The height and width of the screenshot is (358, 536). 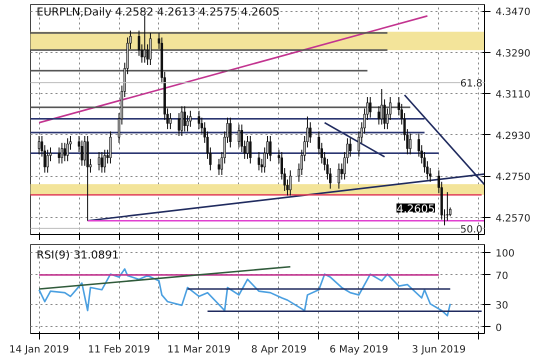 I want to click on line-series, so click(x=245, y=292).